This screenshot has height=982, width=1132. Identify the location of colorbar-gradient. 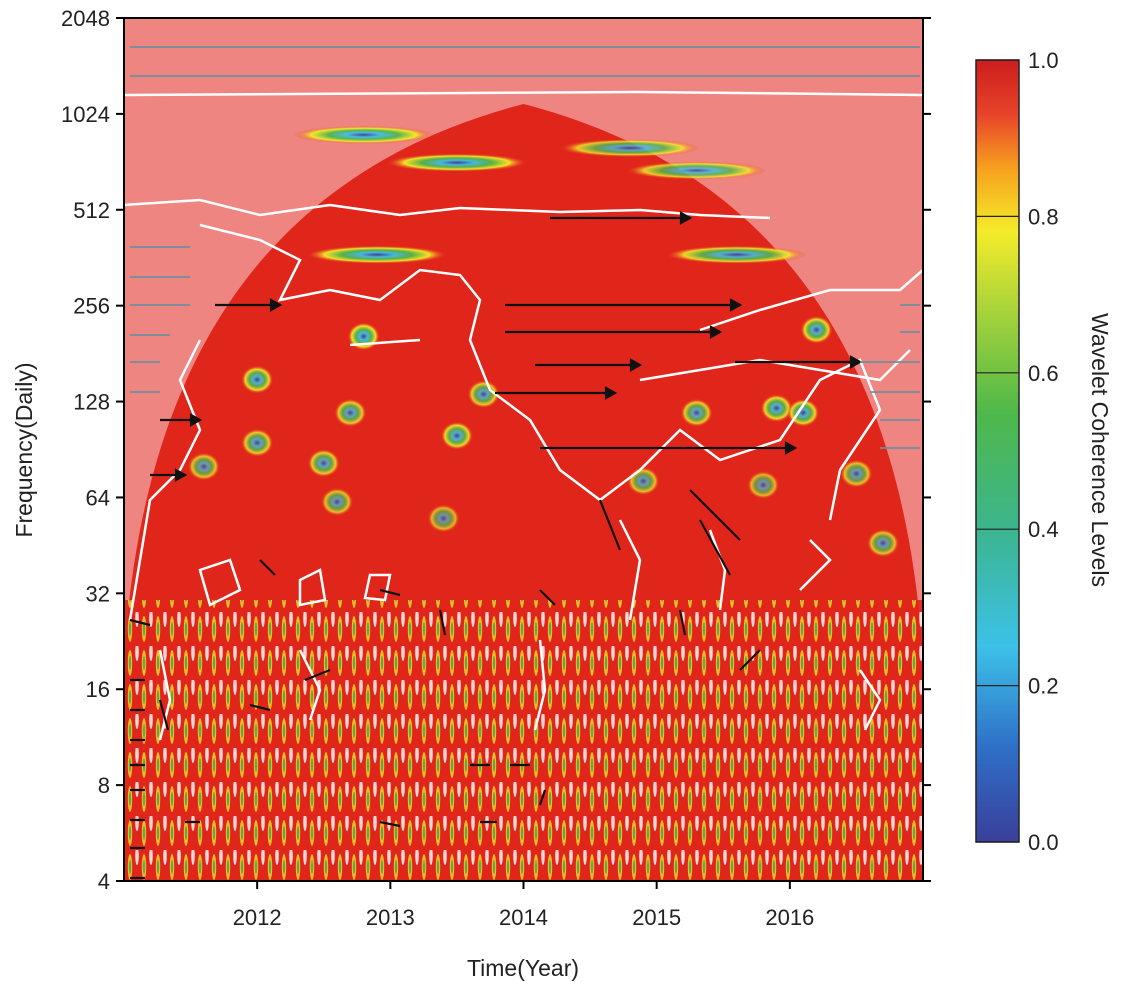
(997, 451).